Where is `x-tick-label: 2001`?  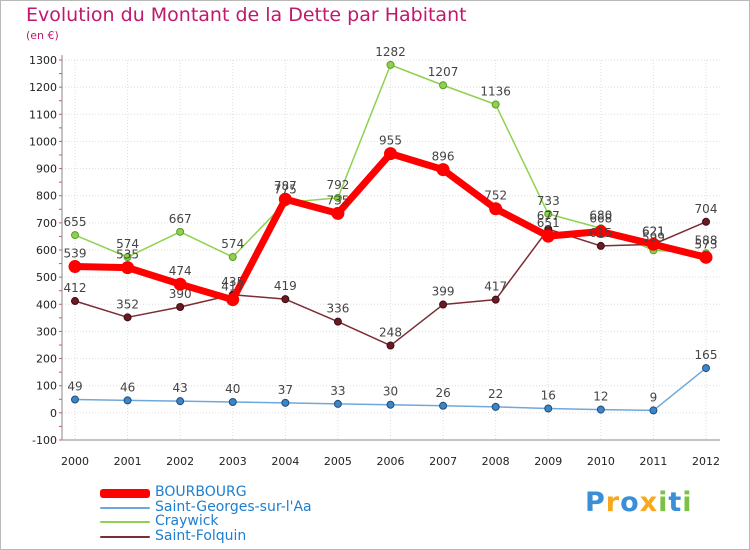
x-tick-label: 2001 is located at coordinates (128, 461).